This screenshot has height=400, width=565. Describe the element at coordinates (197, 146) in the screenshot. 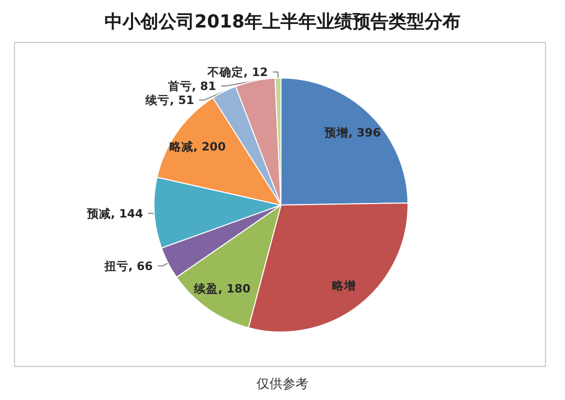

I see `slice-label: 略减, 200` at that location.